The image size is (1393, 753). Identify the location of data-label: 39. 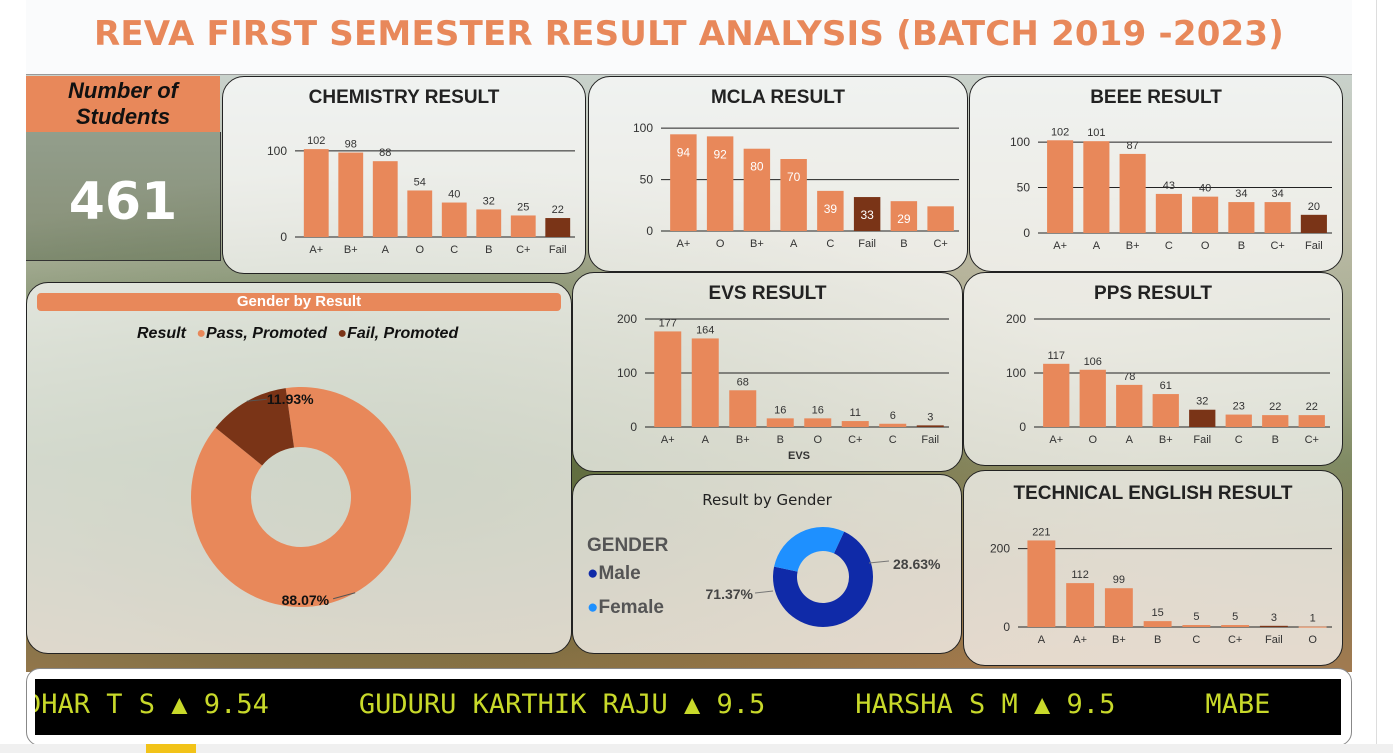
(831, 209).